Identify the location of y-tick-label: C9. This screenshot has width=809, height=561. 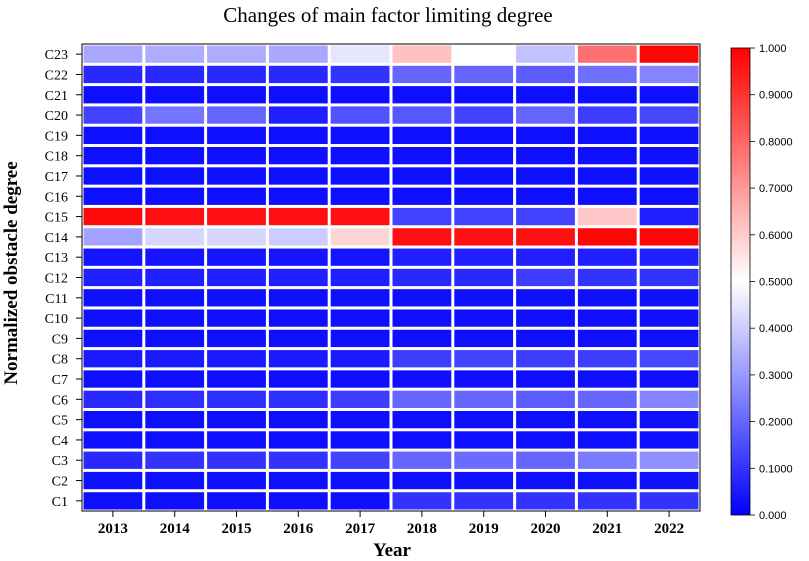
(60, 339).